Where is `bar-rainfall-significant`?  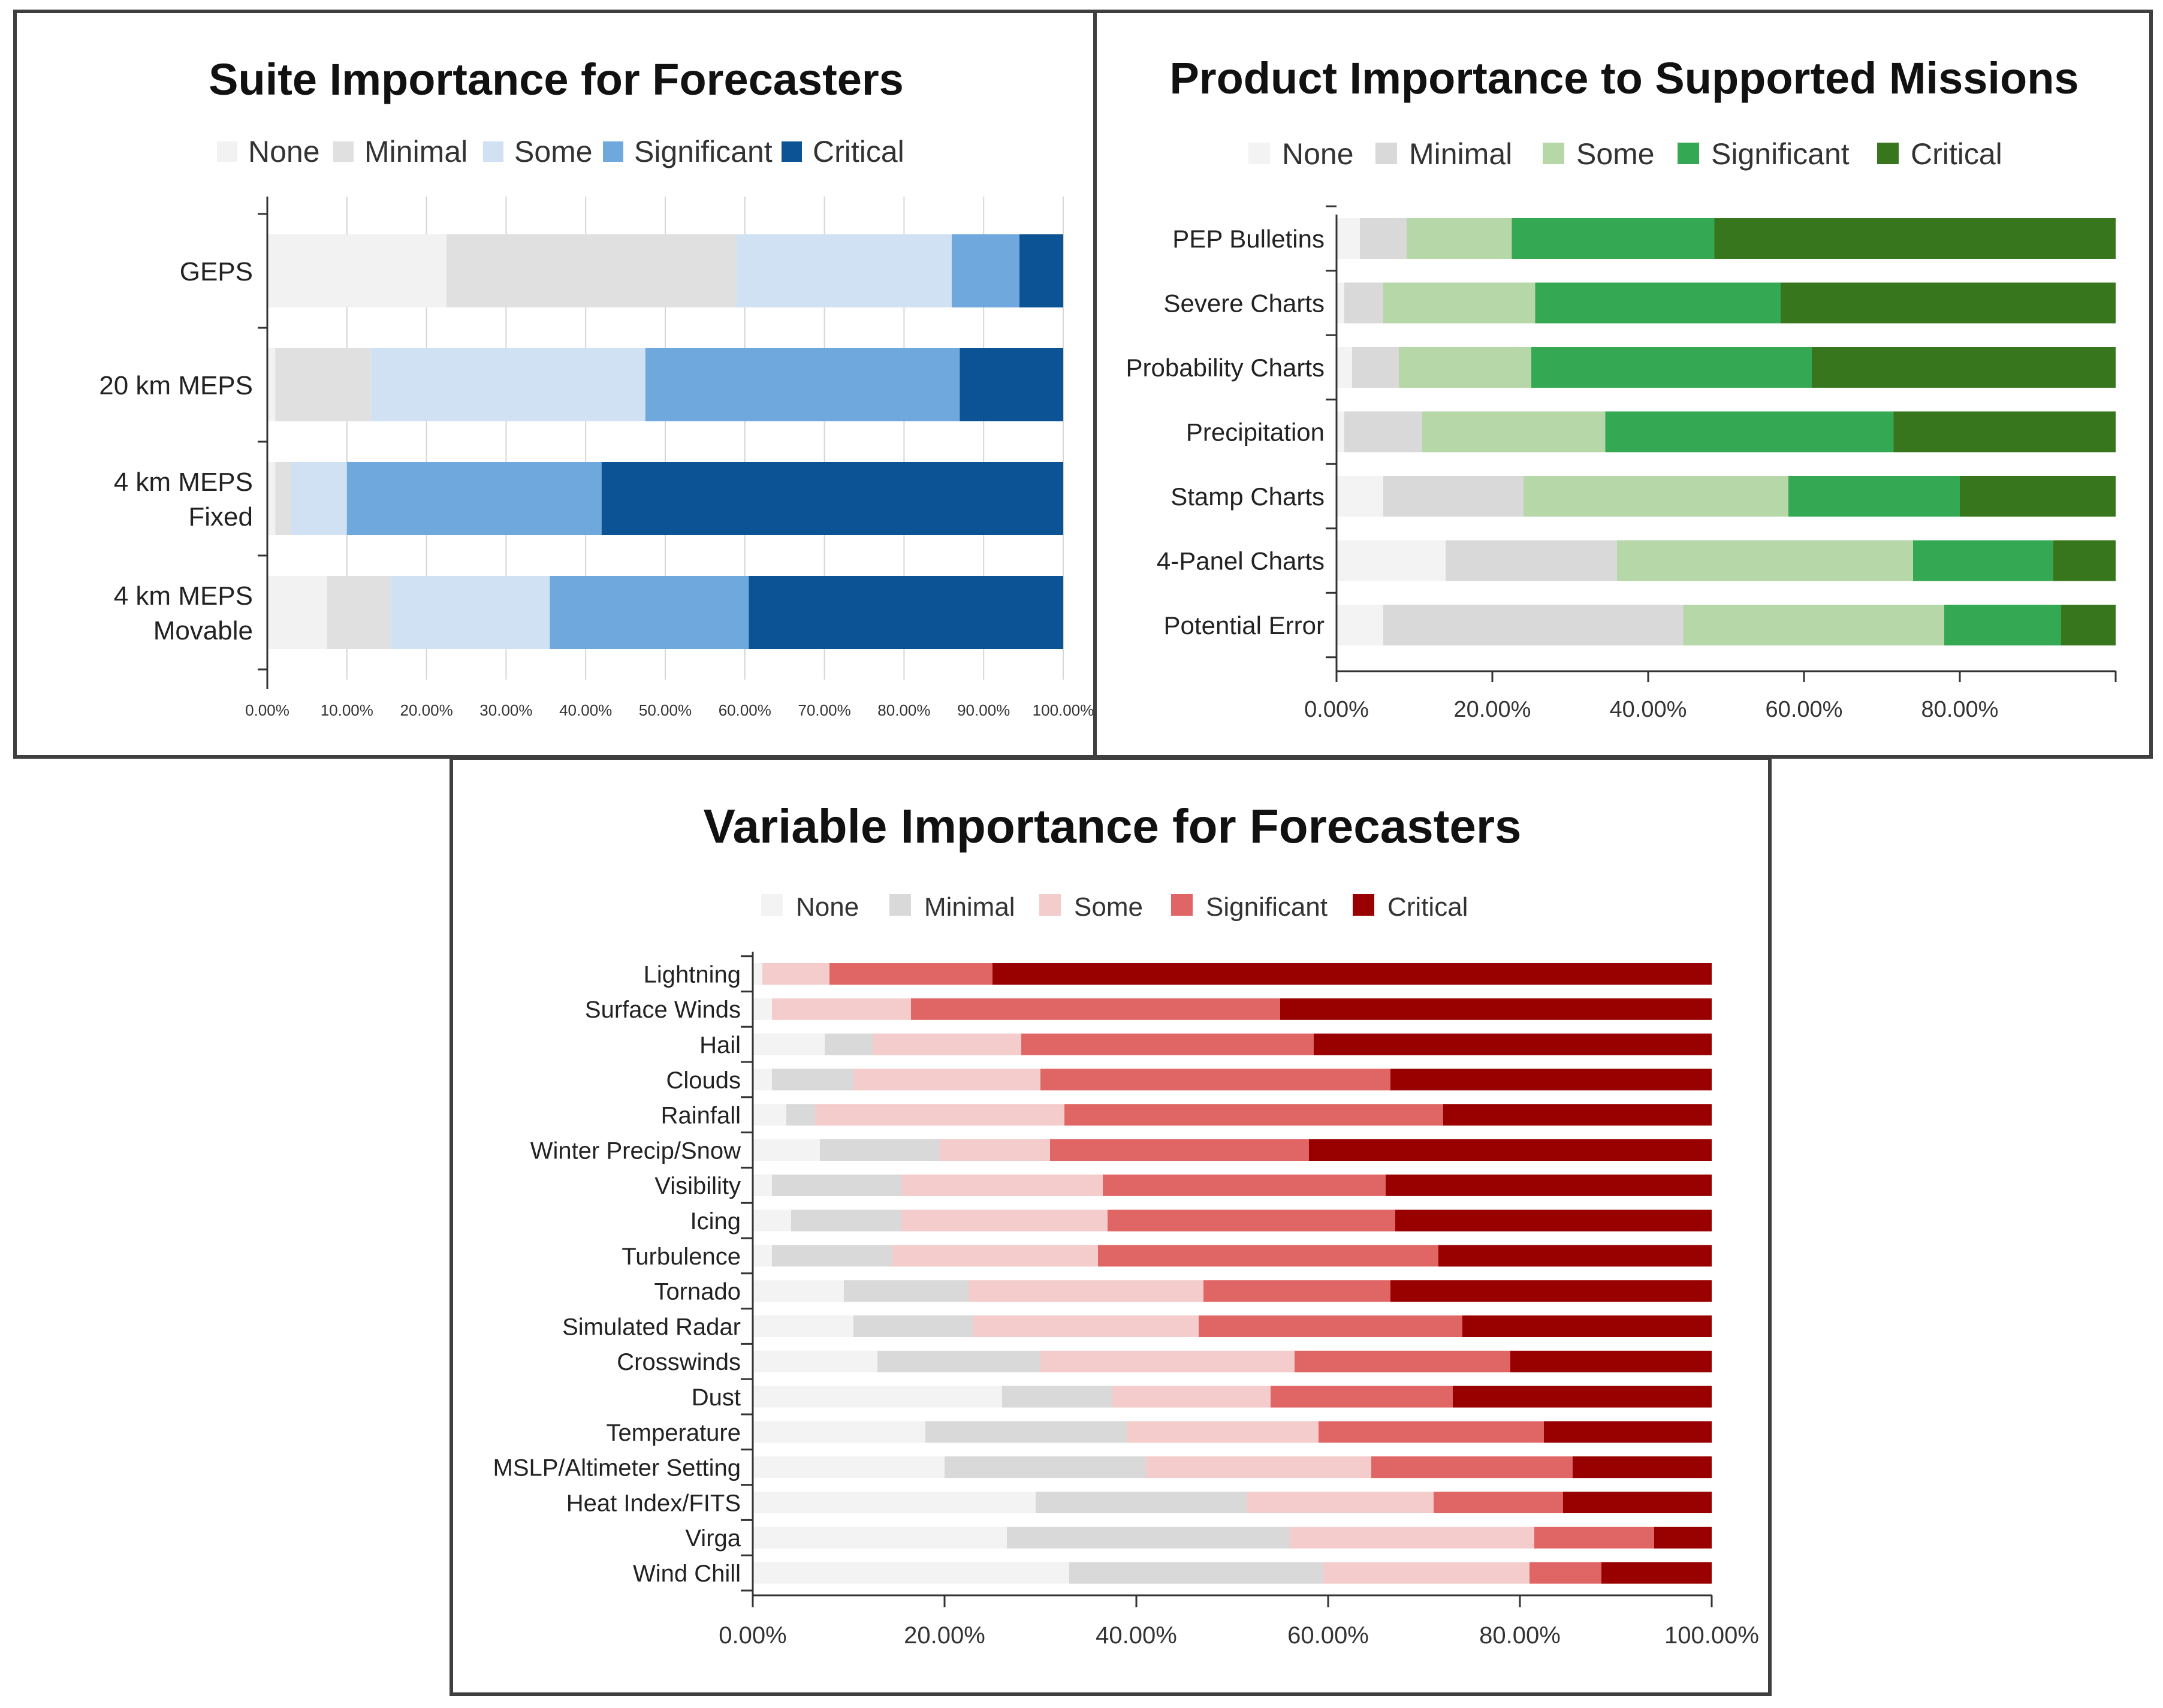
bar-rainfall-significant is located at coordinates (1253, 1115).